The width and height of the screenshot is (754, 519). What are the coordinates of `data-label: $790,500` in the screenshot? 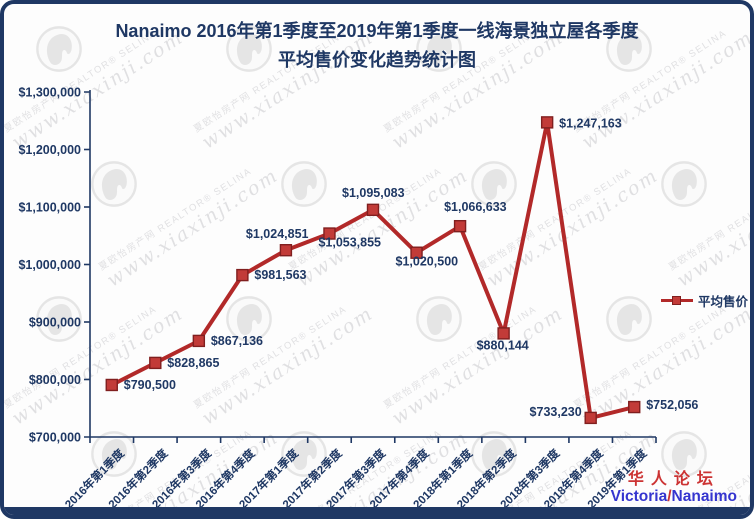 It's located at (150, 385).